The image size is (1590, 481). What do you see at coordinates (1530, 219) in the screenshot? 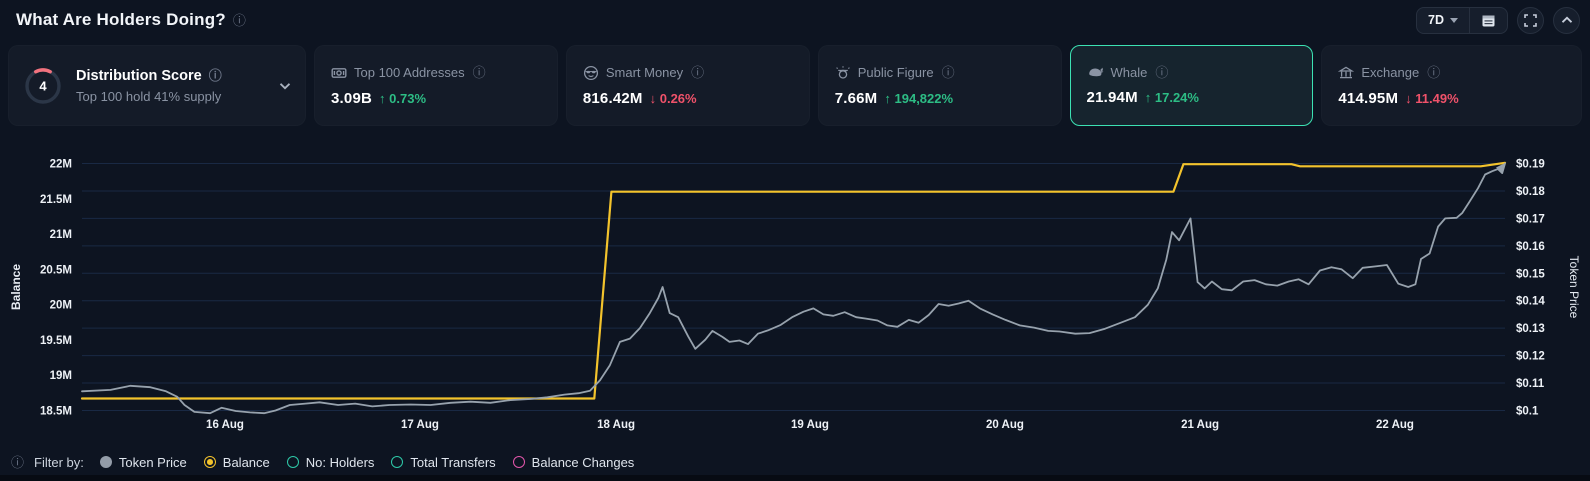
I see `right-axis-tick: $0.17` at bounding box center [1530, 219].